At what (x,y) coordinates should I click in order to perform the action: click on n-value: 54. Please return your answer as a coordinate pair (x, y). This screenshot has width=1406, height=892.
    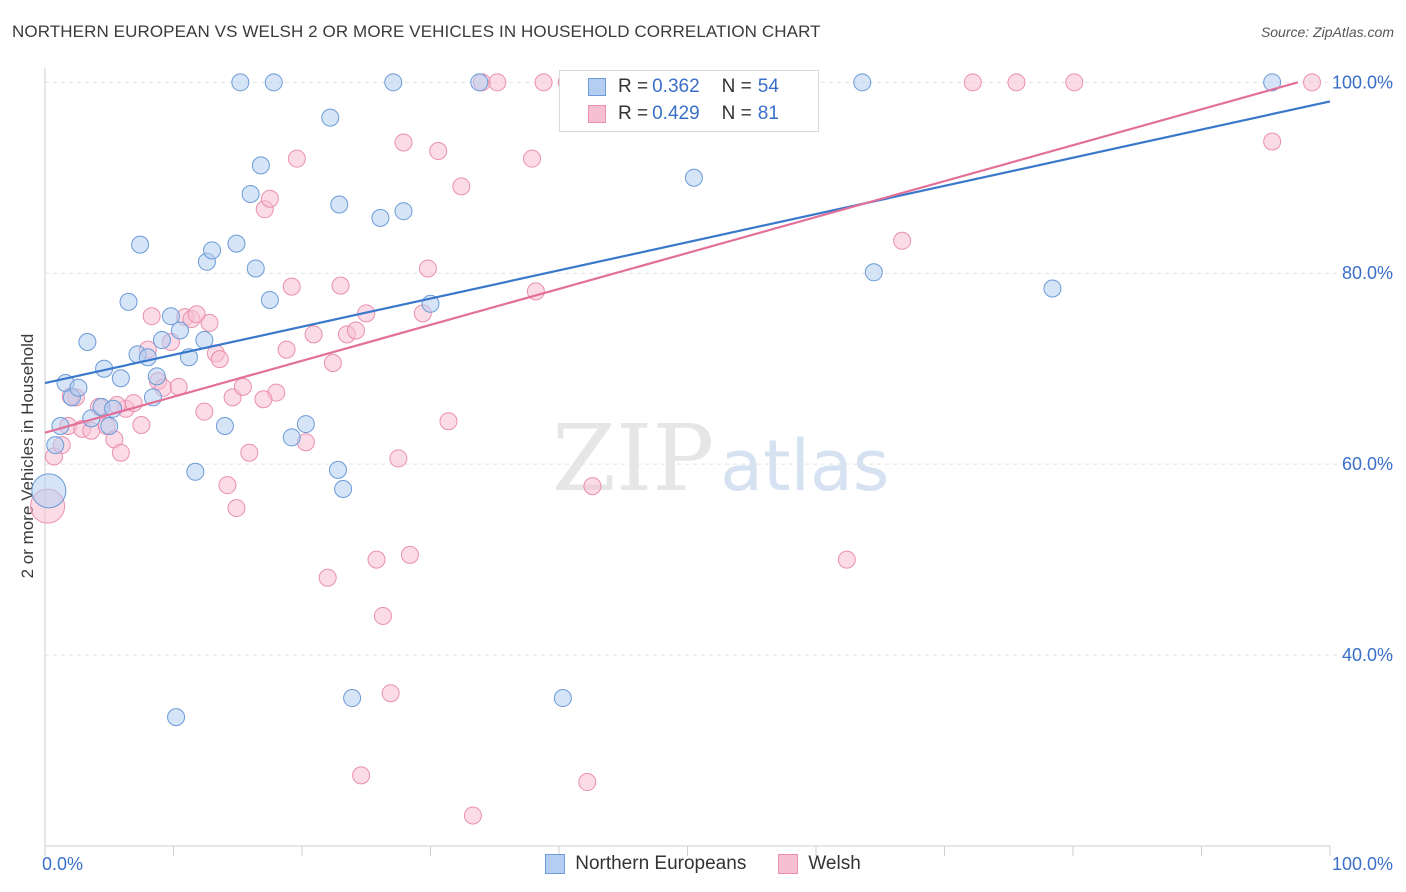
    Looking at the image, I should click on (768, 86).